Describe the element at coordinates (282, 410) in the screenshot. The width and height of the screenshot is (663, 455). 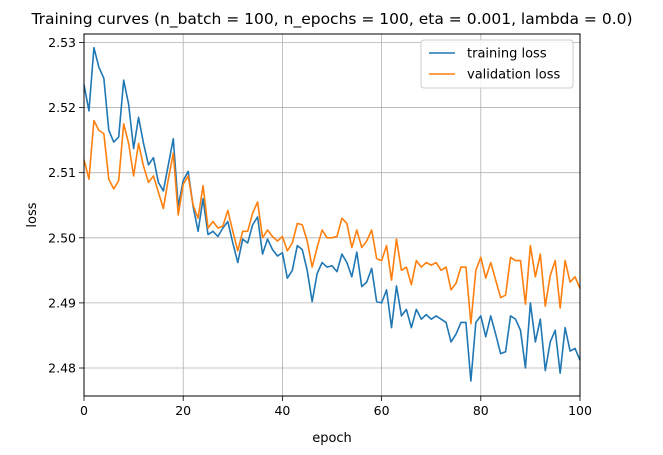
I see `x-tick-label: 40` at that location.